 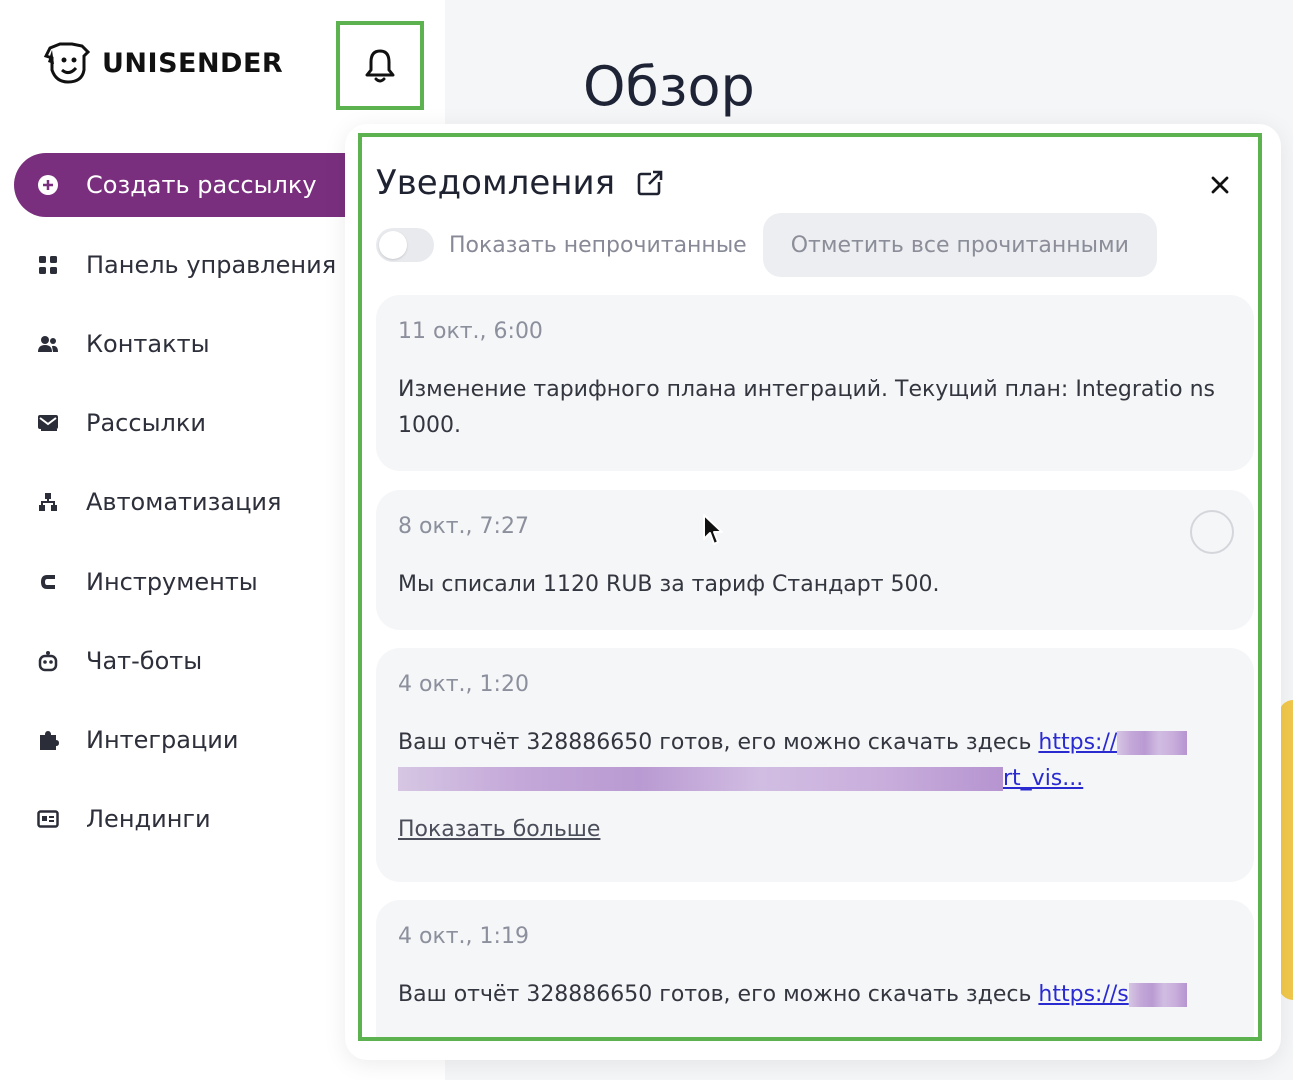 What do you see at coordinates (229, 423) in the screenshot?
I see `sidebar-item-campaigns: Рассылки` at bounding box center [229, 423].